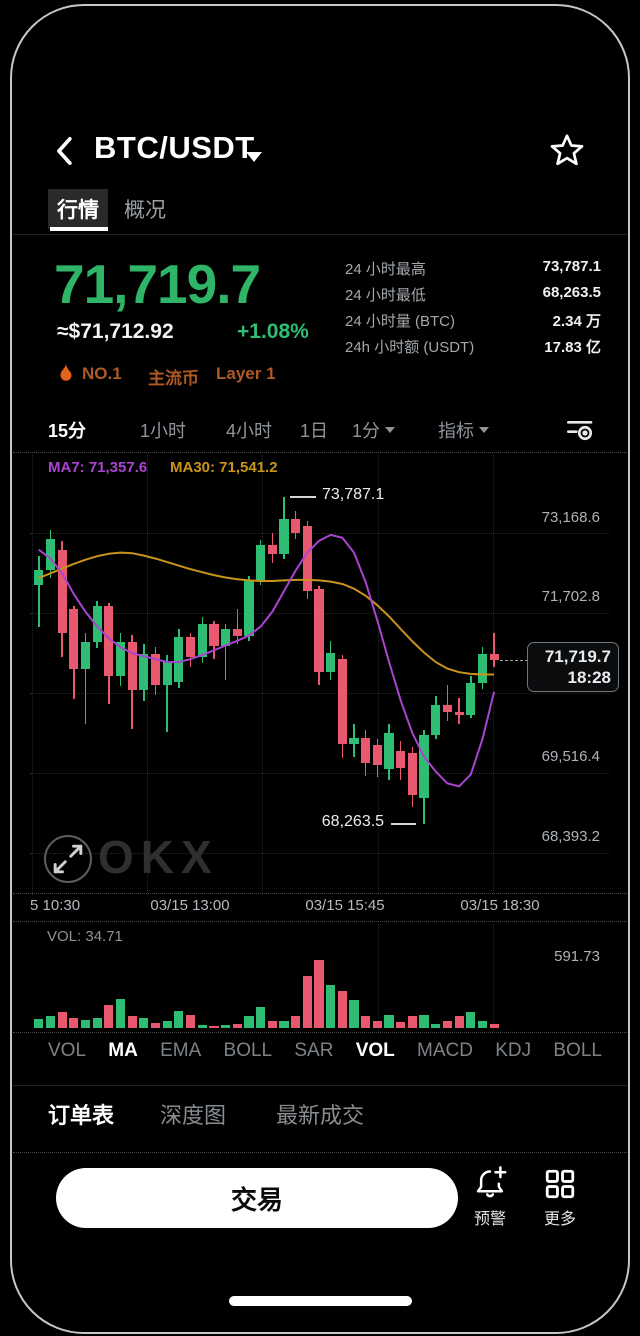 This screenshot has width=640, height=1336. What do you see at coordinates (375, 1050) in the screenshot?
I see `indicator-vol-sub: VOL` at bounding box center [375, 1050].